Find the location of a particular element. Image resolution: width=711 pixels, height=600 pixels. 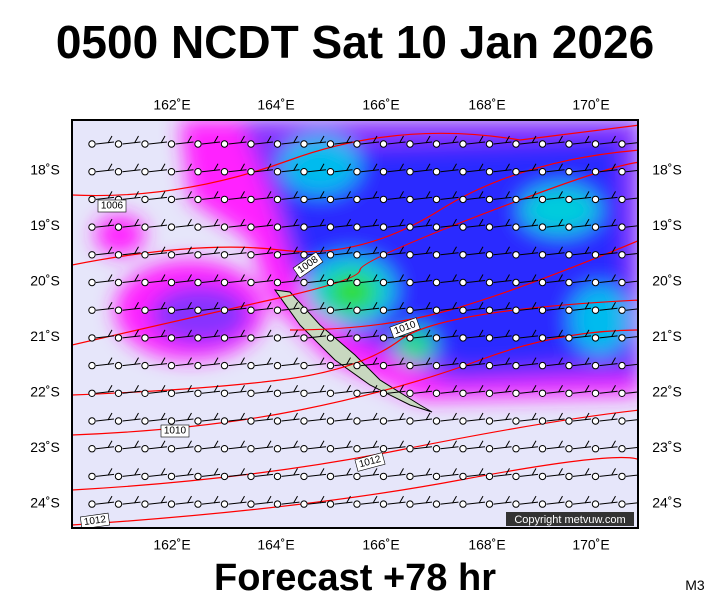

isobar-label: 1010 is located at coordinates (175, 431).